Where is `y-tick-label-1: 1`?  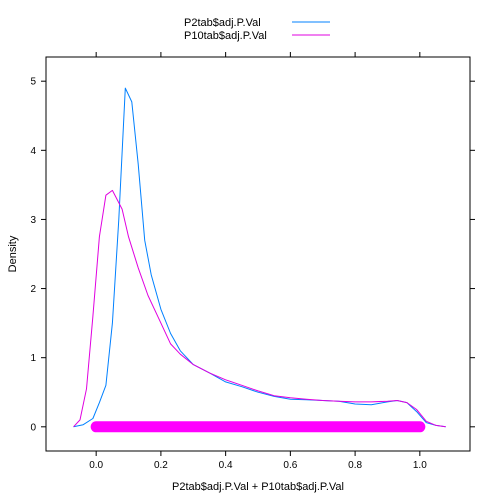 y-tick-label-1: 1 is located at coordinates (33, 358).